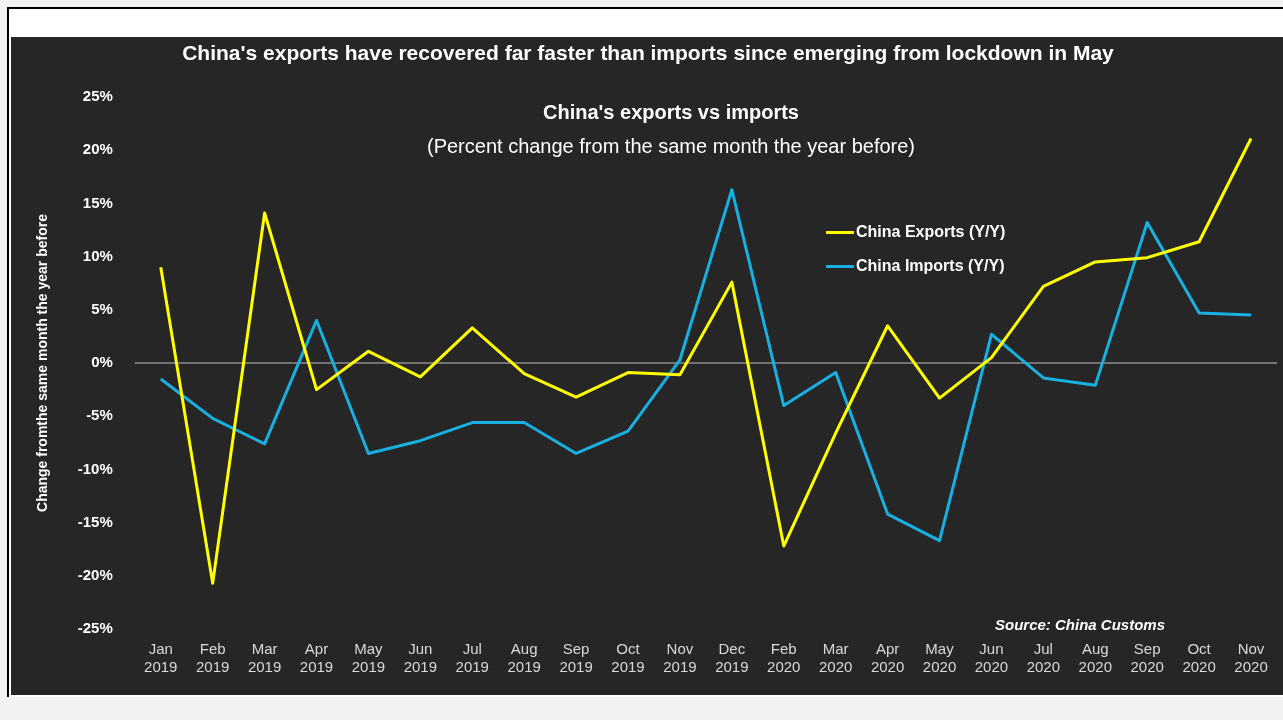  Describe the element at coordinates (939, 658) in the screenshot. I see `x-tick-label: May 2020` at that location.